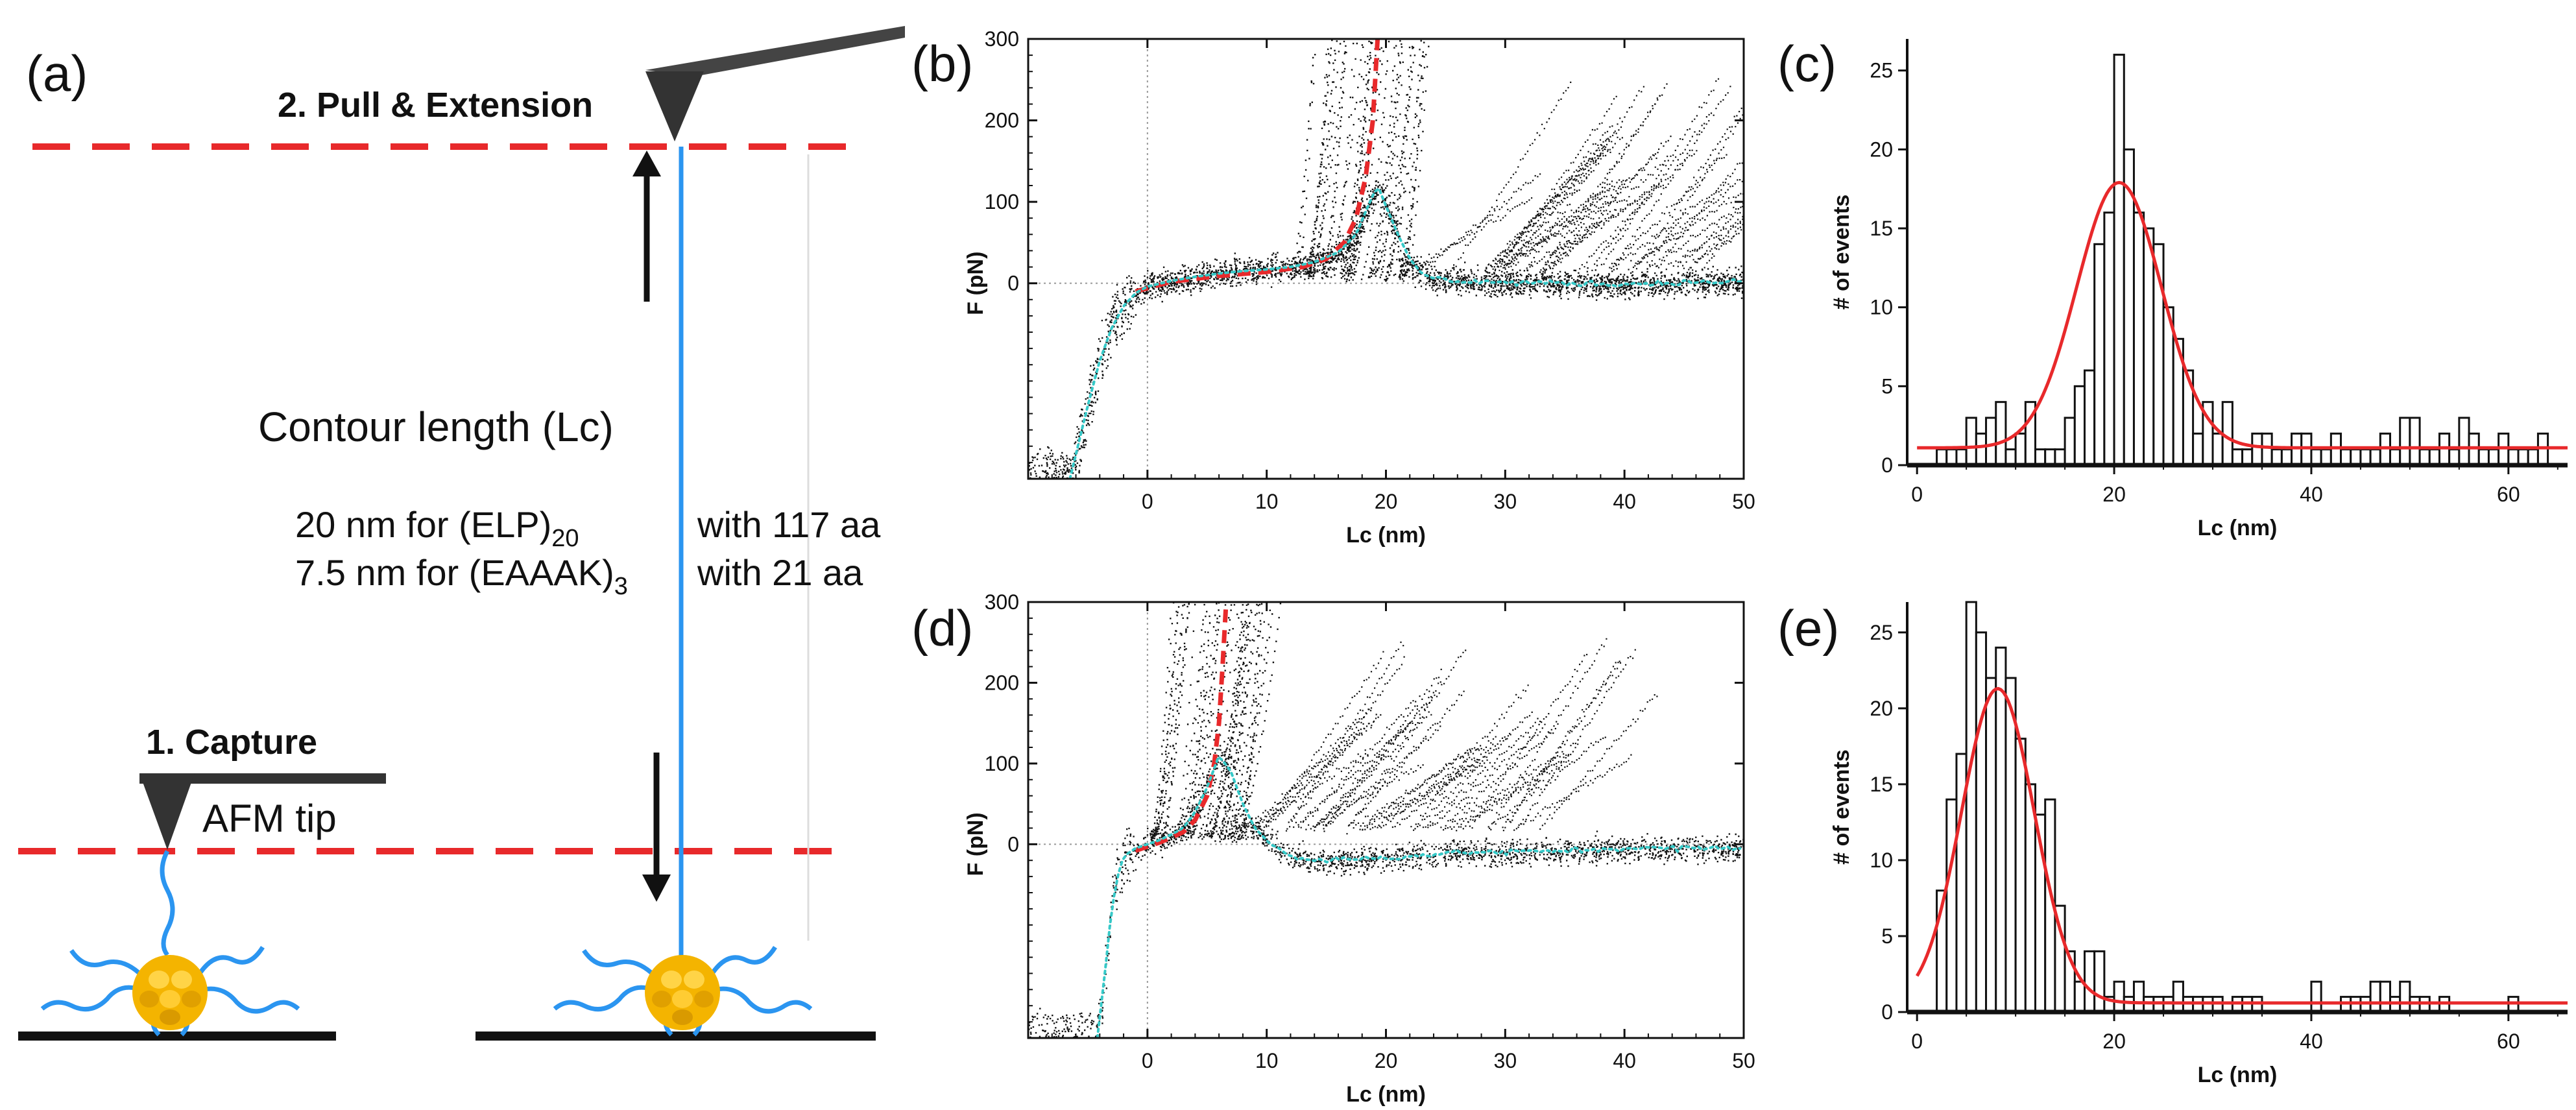 Image resolution: width=2576 pixels, height=1110 pixels. I want to click on down-arrowhead, so click(656, 889).